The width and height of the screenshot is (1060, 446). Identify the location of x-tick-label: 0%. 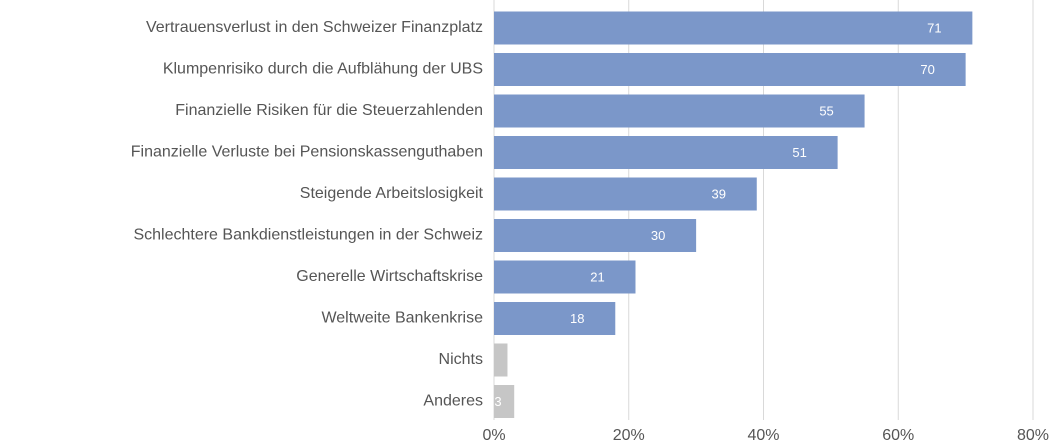
(493, 435).